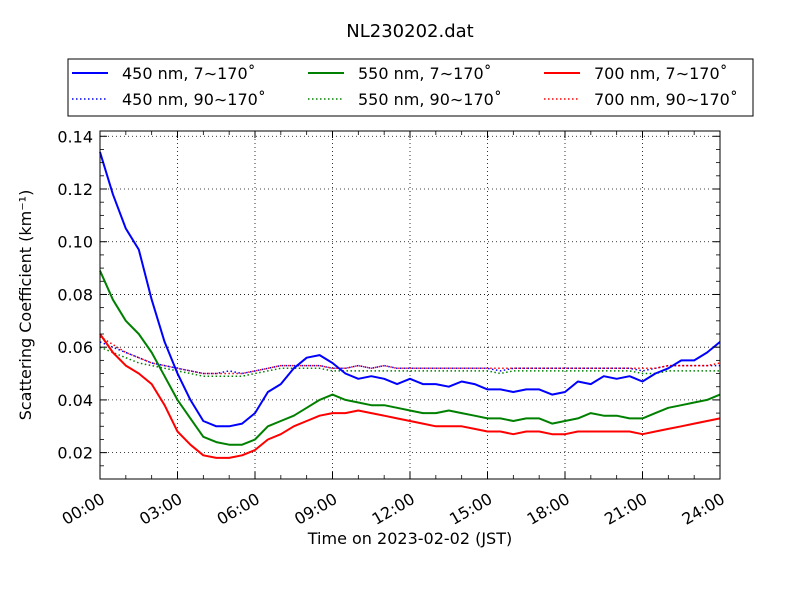 The image size is (800, 600). I want to click on y-axis-label: Scattering Coefficient (km⁻¹), so click(25, 305).